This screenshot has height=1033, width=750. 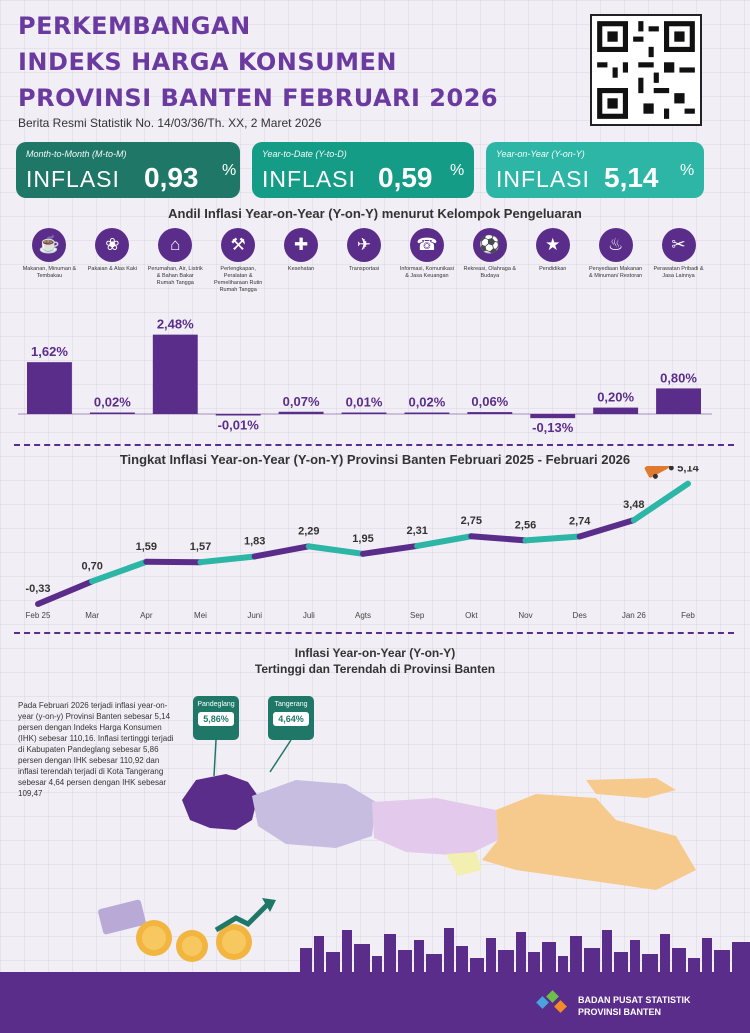 I want to click on category-8: ★ Pendidikan, so click(x=553, y=250).